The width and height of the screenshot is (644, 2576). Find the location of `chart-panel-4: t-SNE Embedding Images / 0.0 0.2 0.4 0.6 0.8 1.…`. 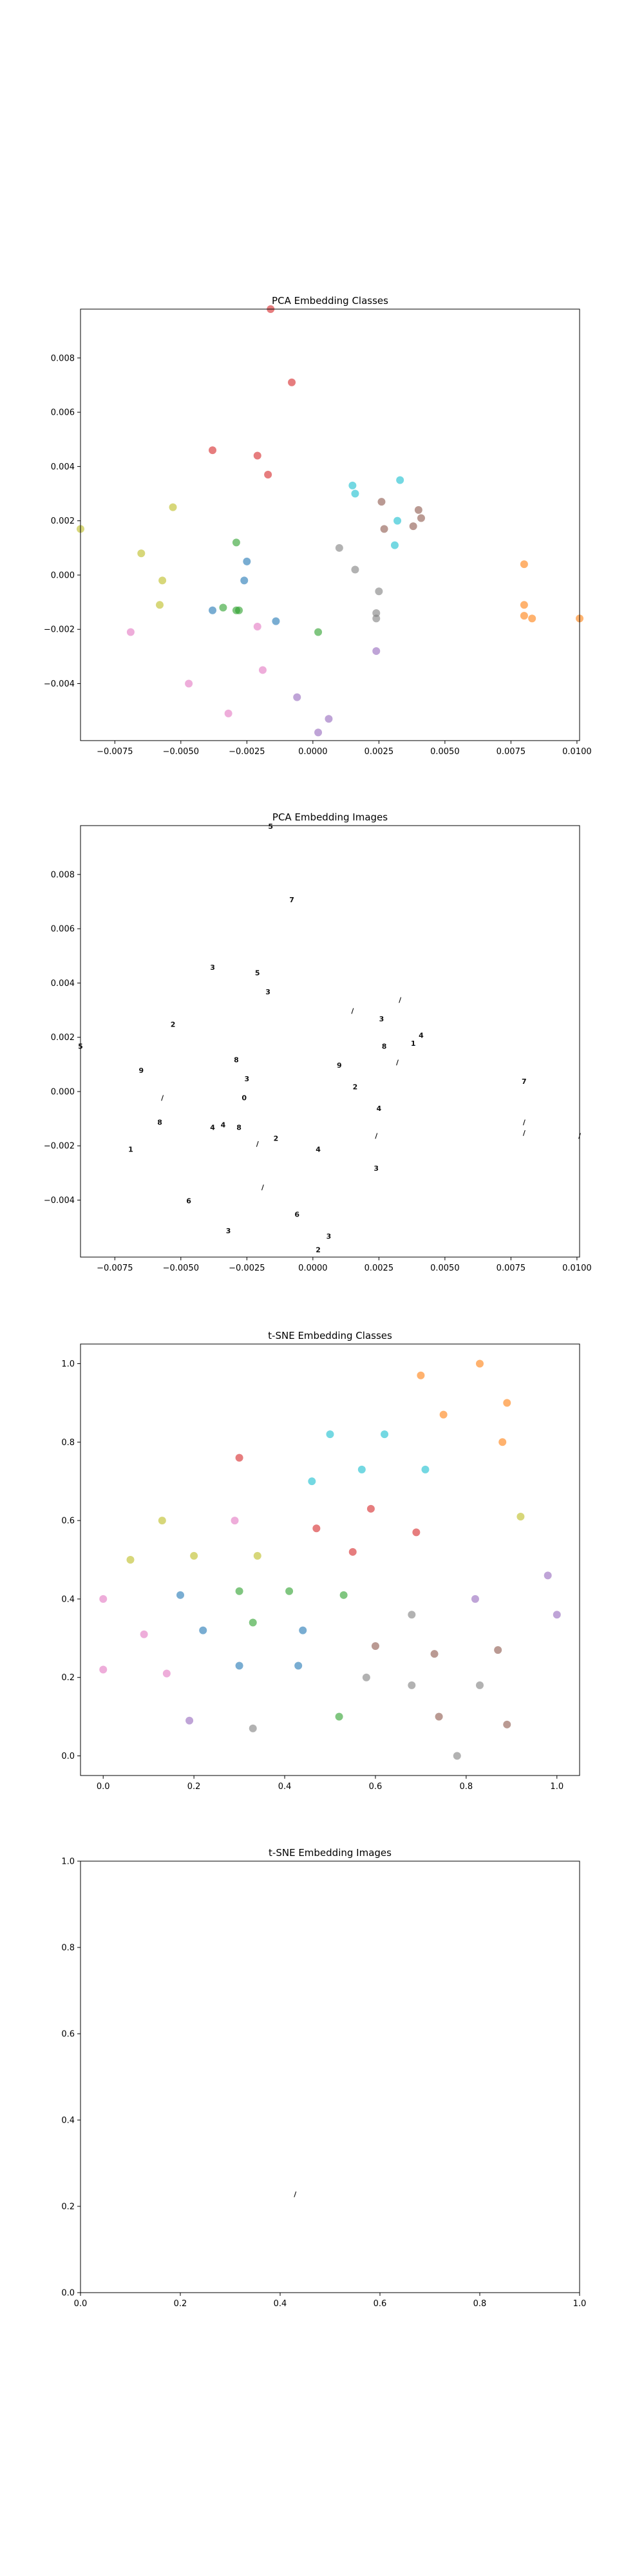

chart-panel-4: t-SNE Embedding Images / 0.0 0.2 0.4 0.6 0.8 1.… is located at coordinates (323, 2078).